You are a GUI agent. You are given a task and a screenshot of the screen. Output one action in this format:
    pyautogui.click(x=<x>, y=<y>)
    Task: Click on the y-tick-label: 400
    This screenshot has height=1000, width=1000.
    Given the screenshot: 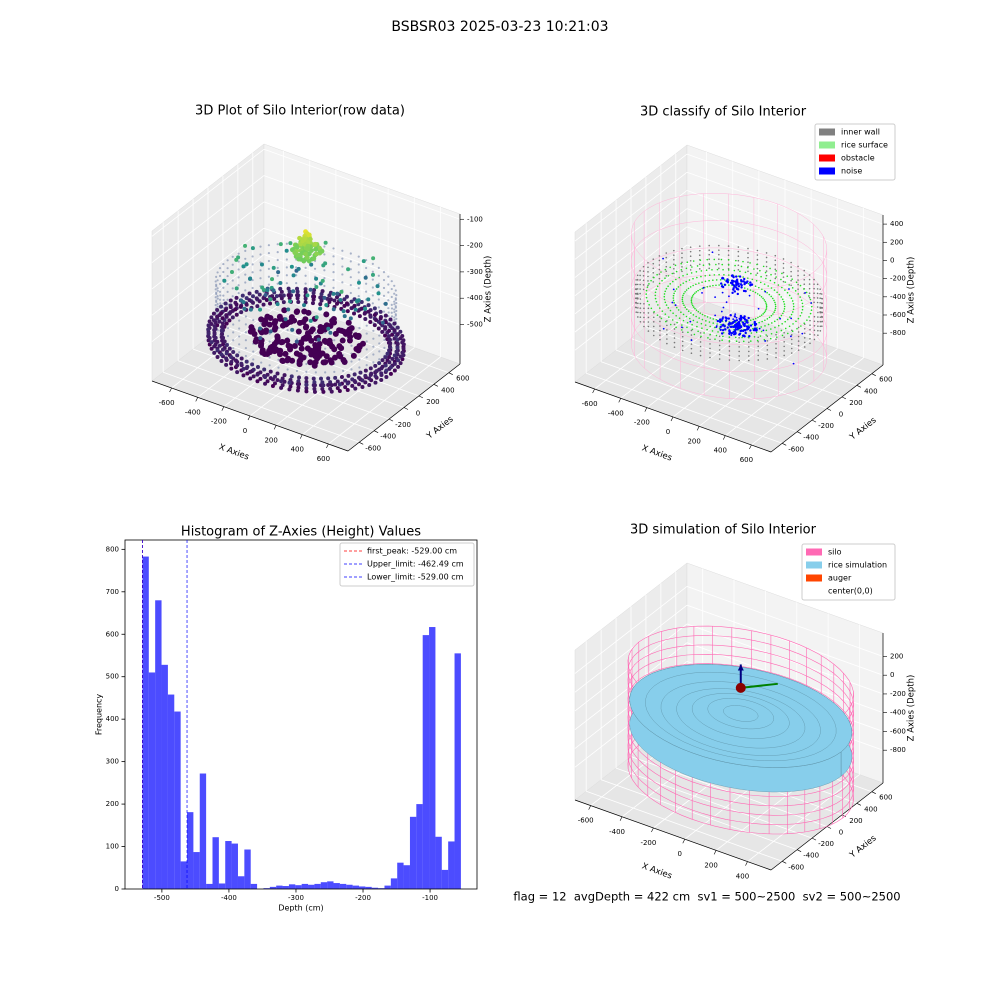 What is the action you would take?
    pyautogui.click(x=870, y=391)
    